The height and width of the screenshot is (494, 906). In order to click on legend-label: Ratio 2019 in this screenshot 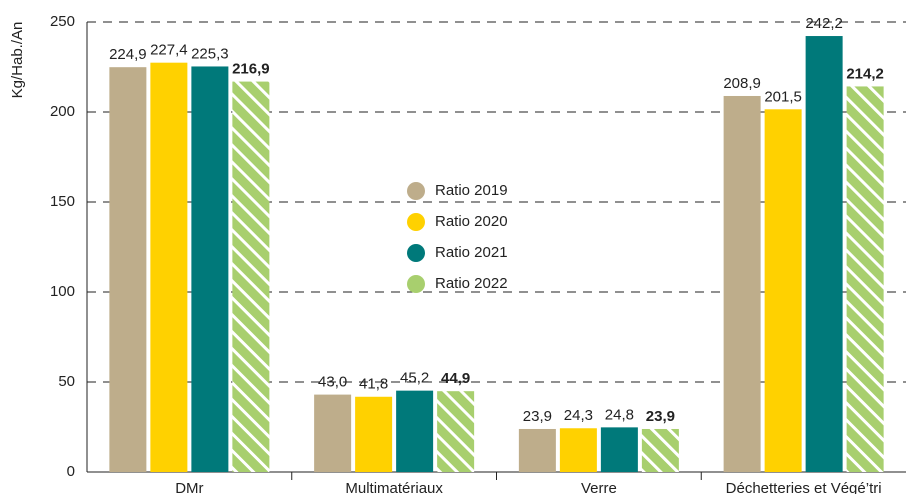, I will do `click(471, 190)`.